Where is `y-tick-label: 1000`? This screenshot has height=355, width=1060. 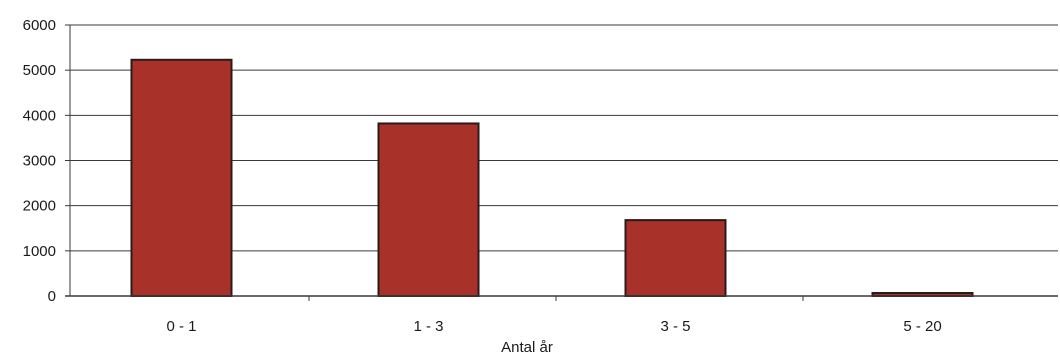 y-tick-label: 1000 is located at coordinates (39, 251).